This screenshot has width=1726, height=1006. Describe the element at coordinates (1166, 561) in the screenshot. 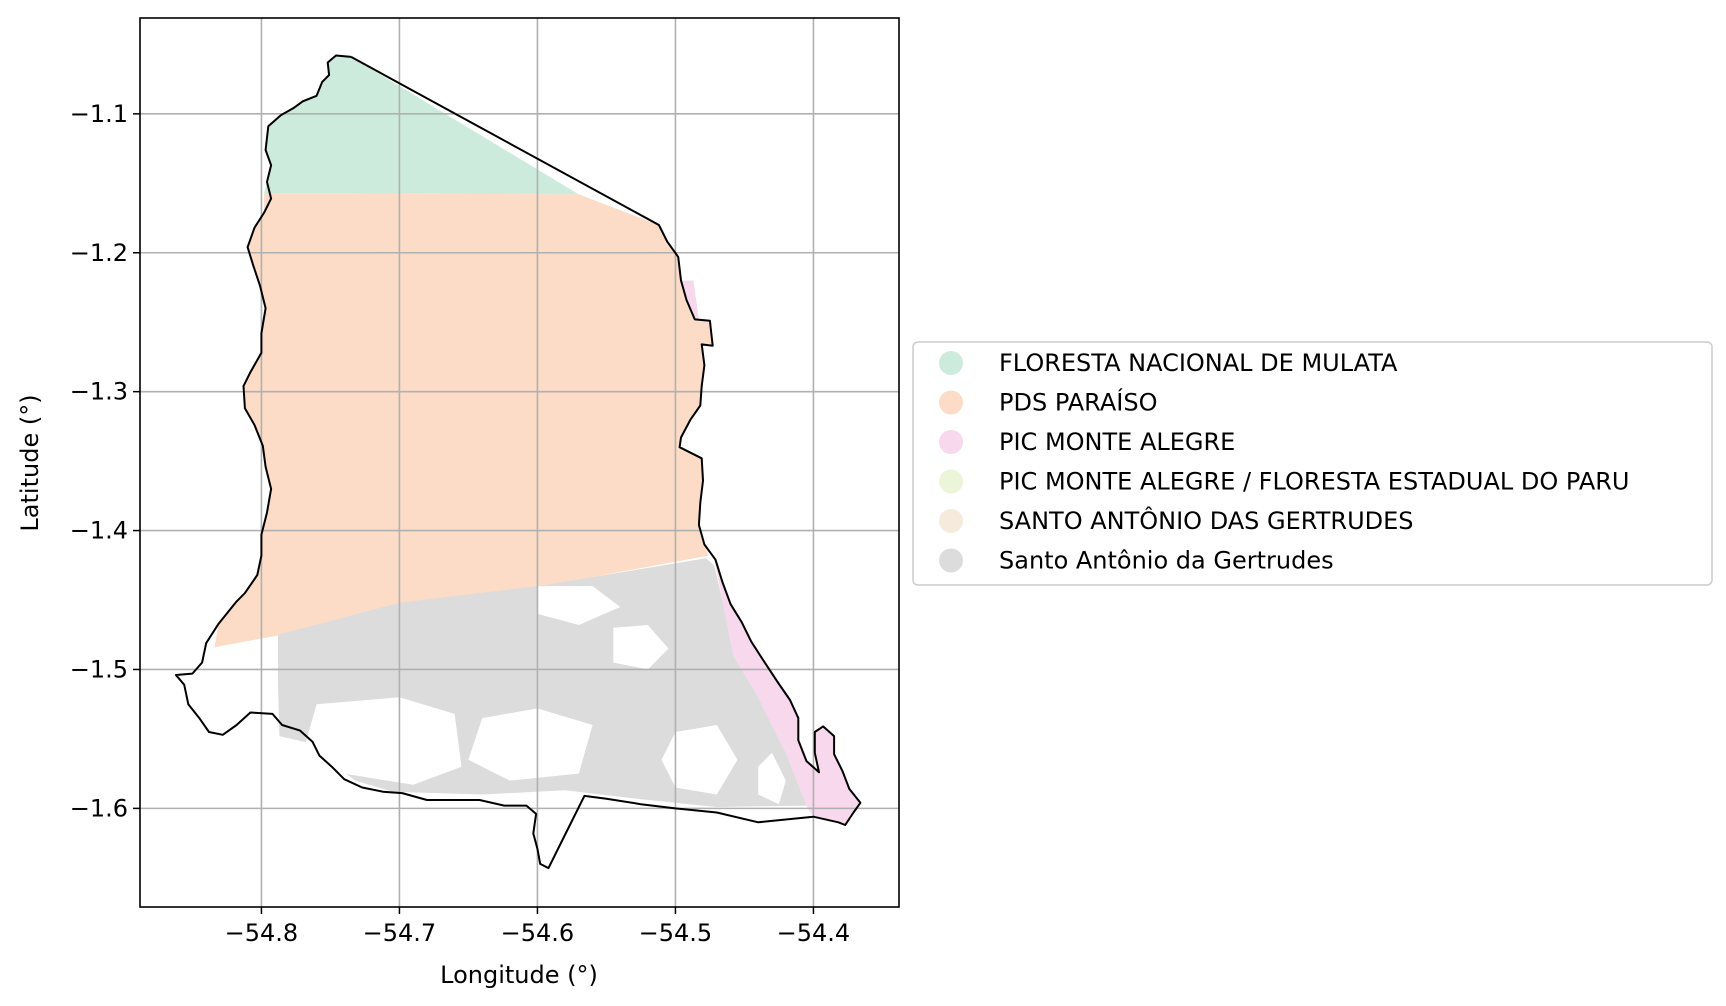

I see `legend-label-santo-antonio-da-gertrudes: Santo Antônio da Gertrudes` at that location.